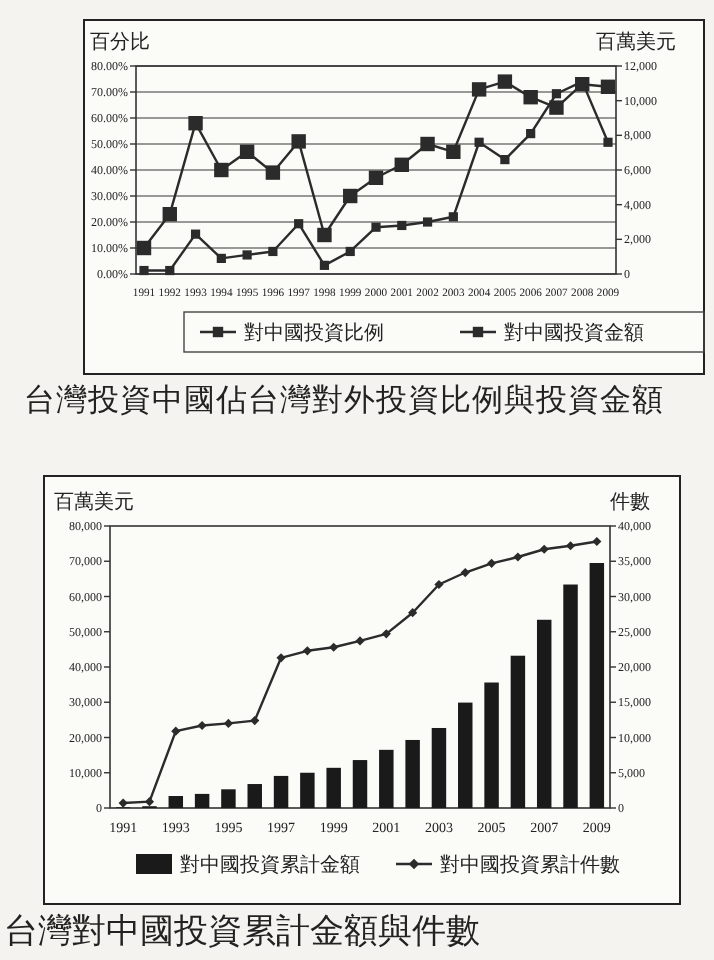 Image resolution: width=714 pixels, height=960 pixels. I want to click on legend-label: 對中國投資比例, so click(314, 333).